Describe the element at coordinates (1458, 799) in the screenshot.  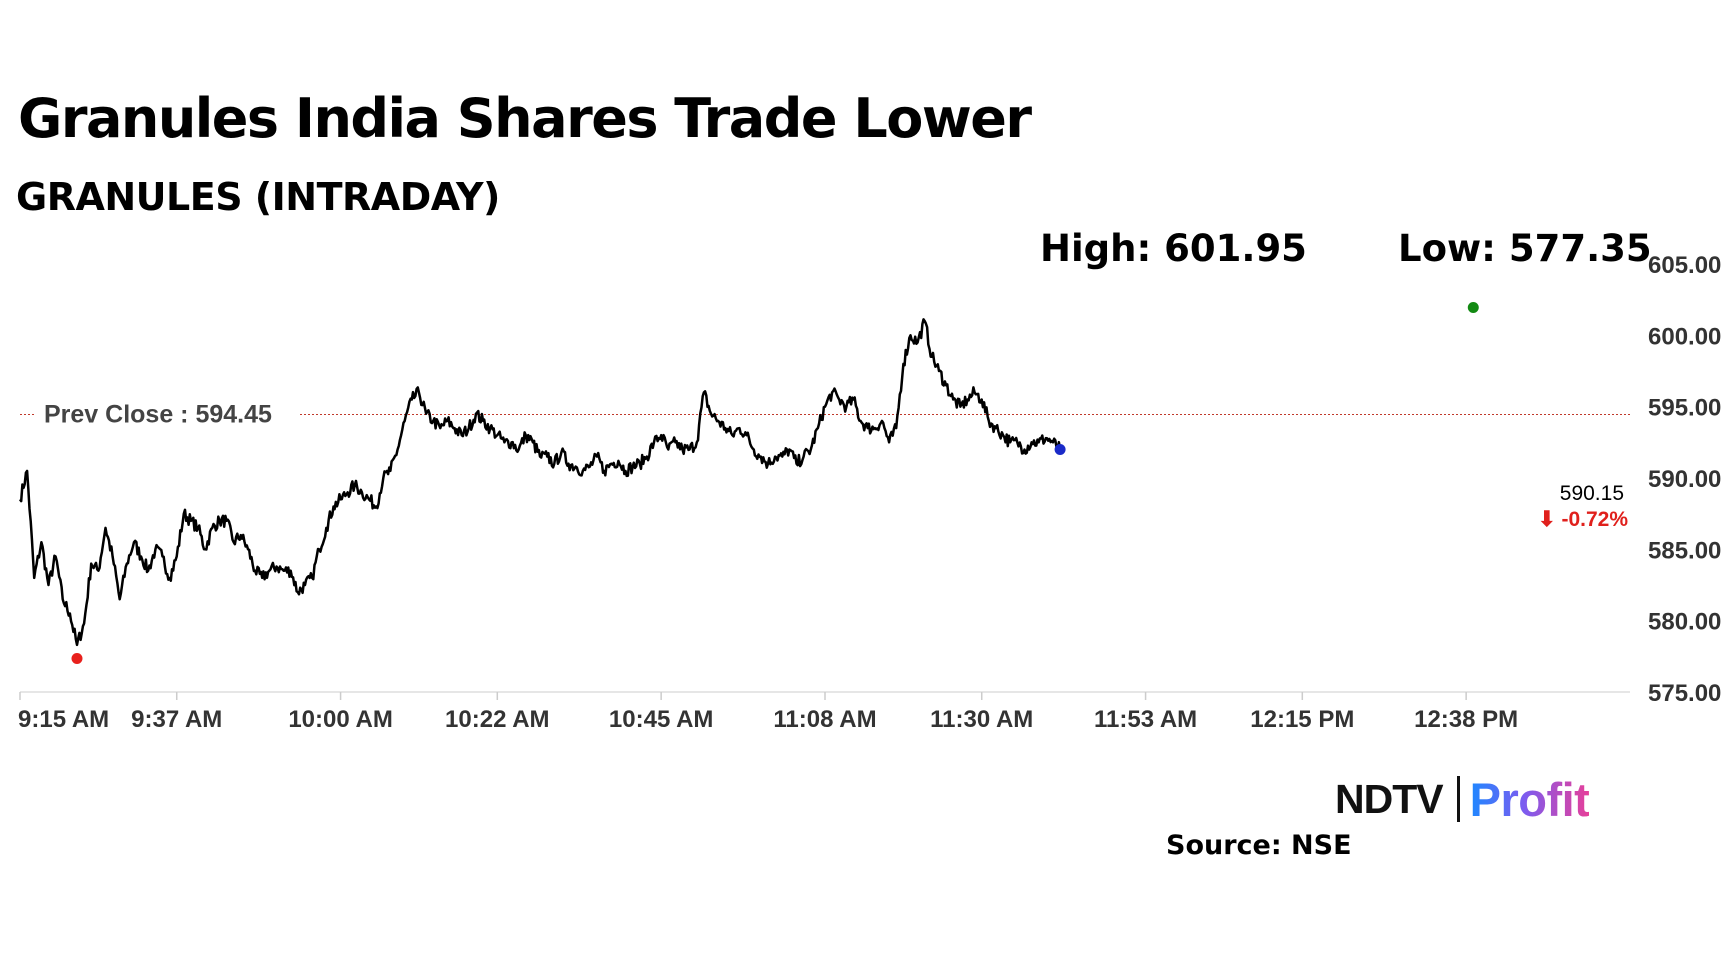
I see `logo-divider` at that location.